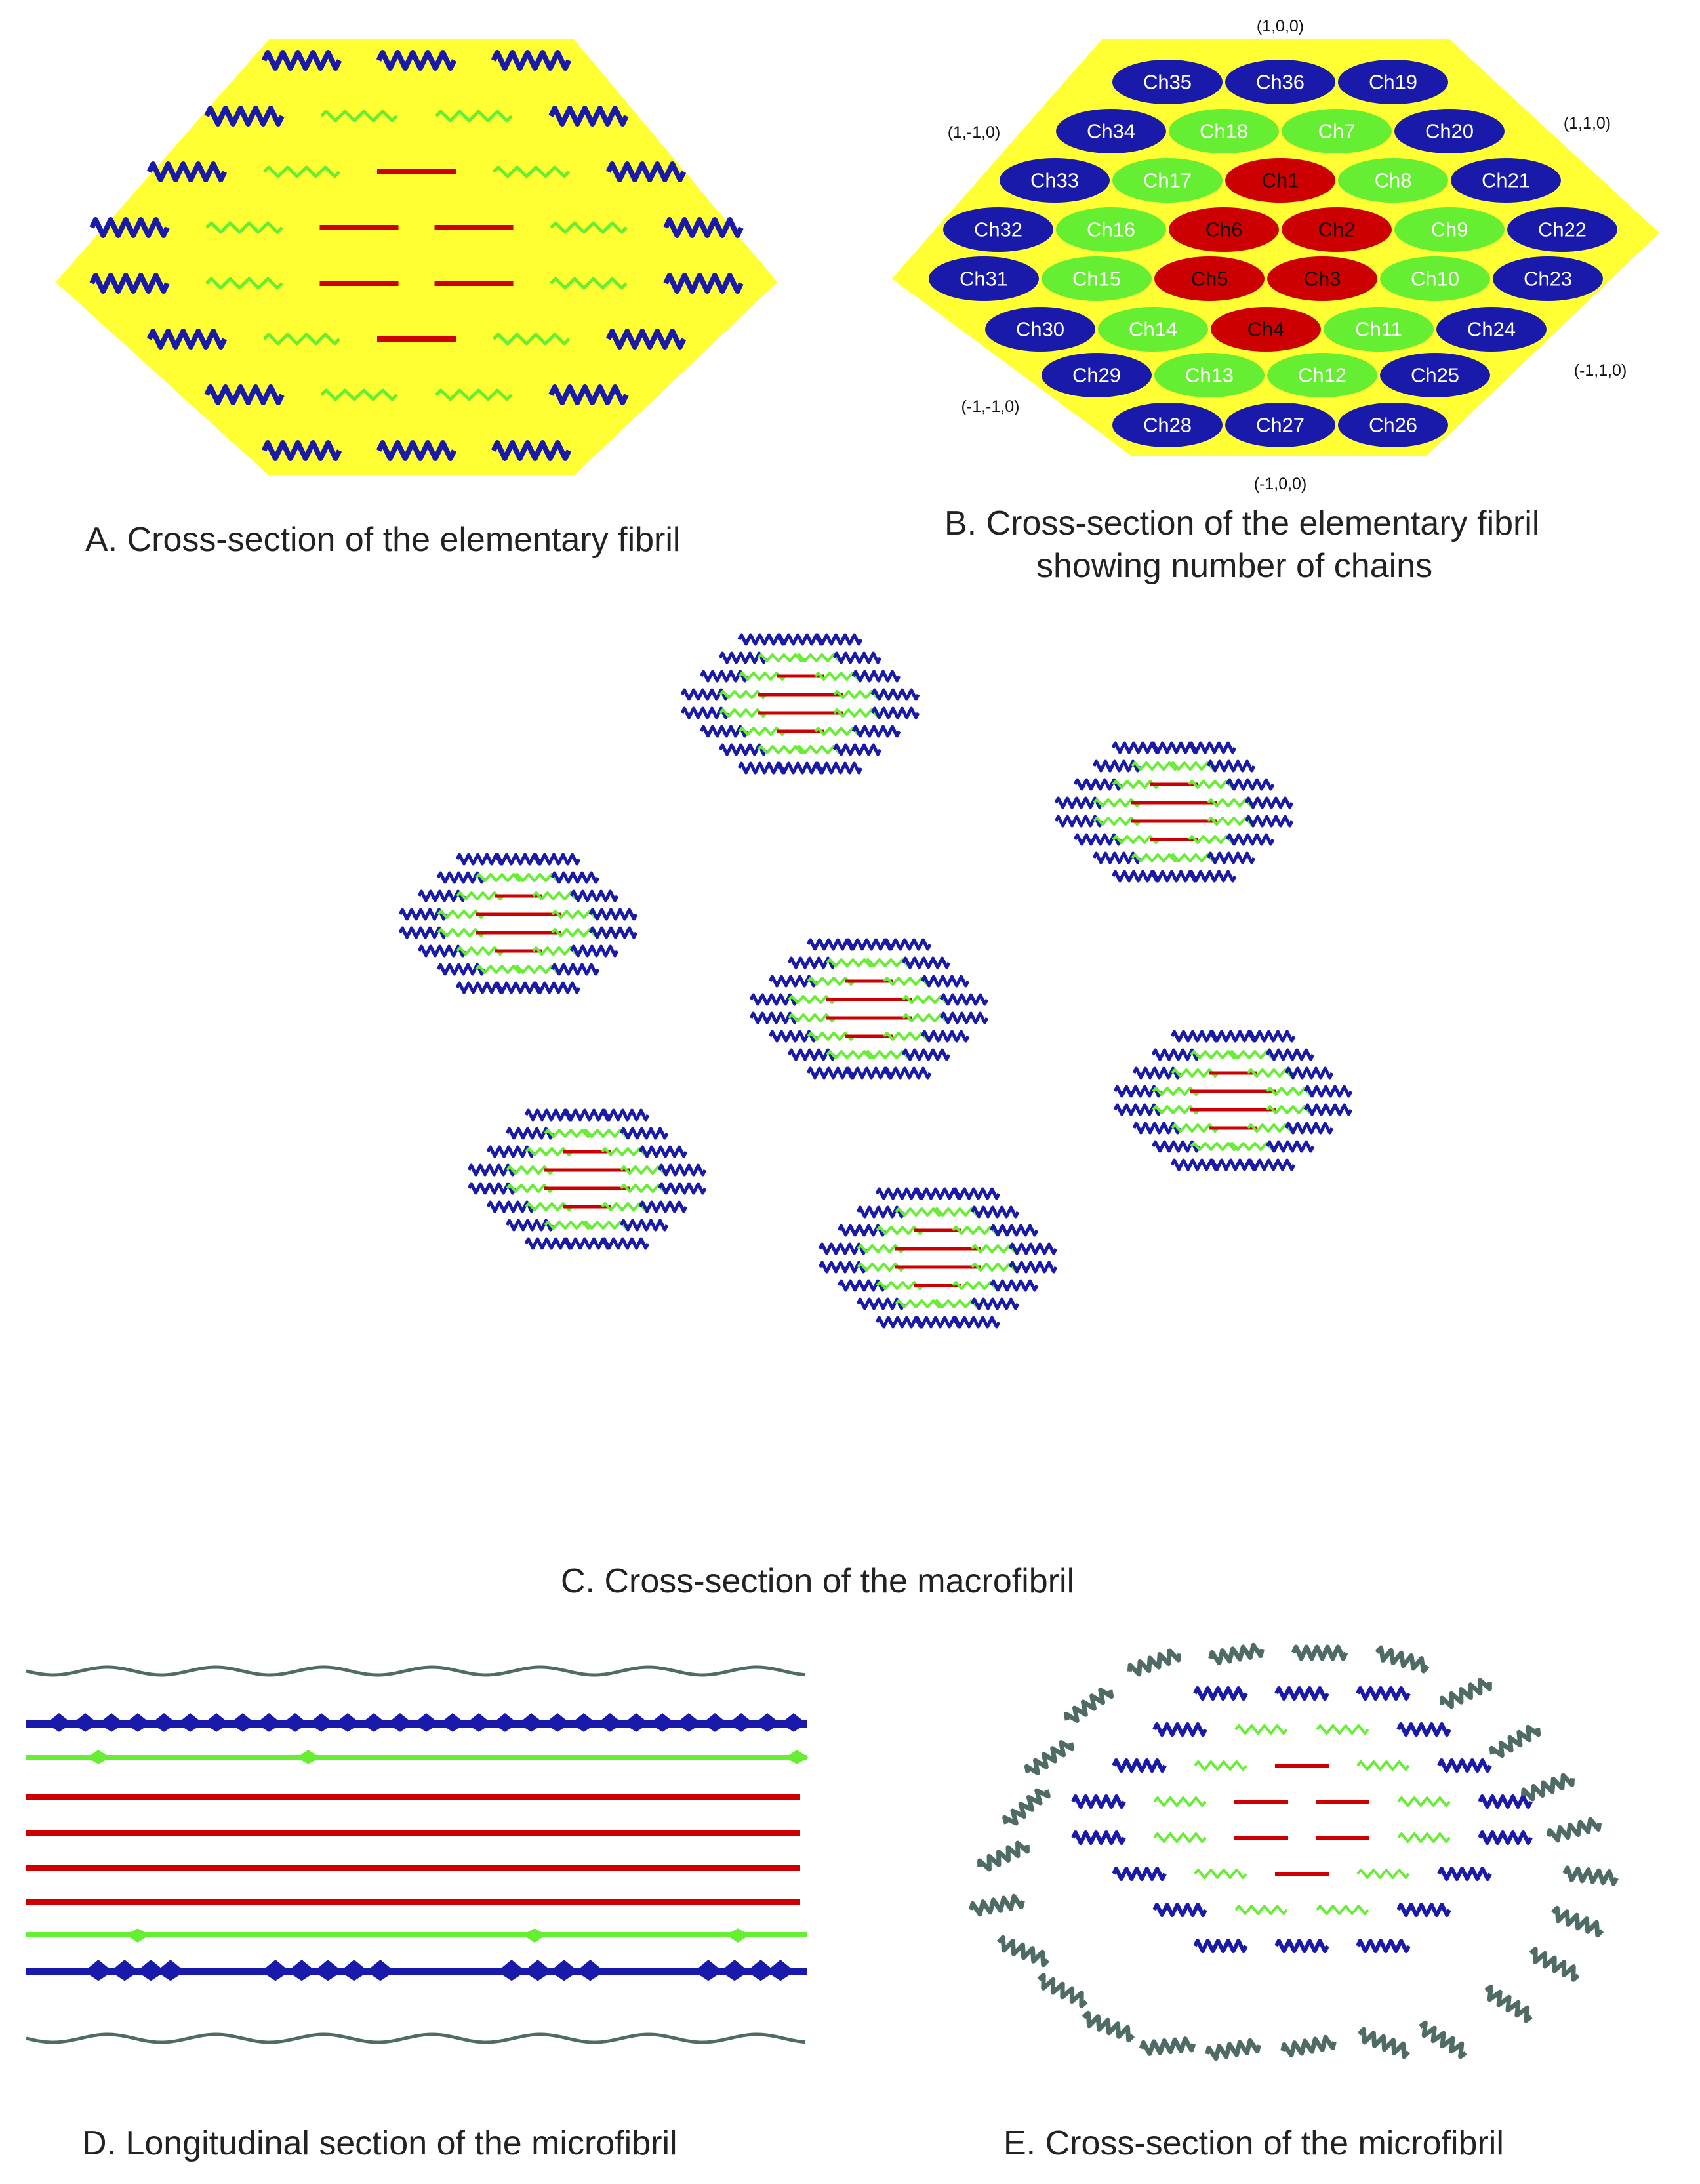 The image size is (1700, 2184). I want to click on chain-label: Ch32, so click(998, 229).